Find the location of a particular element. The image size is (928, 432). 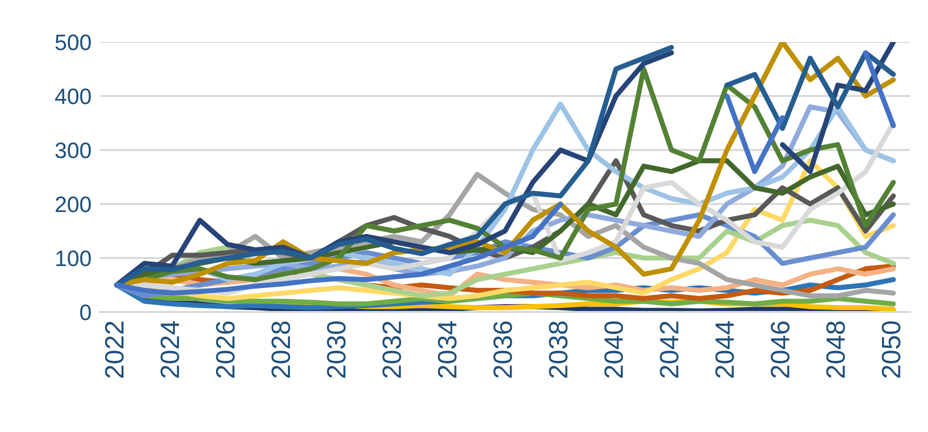

x-tick-label: 2038 is located at coordinates (558, 349).